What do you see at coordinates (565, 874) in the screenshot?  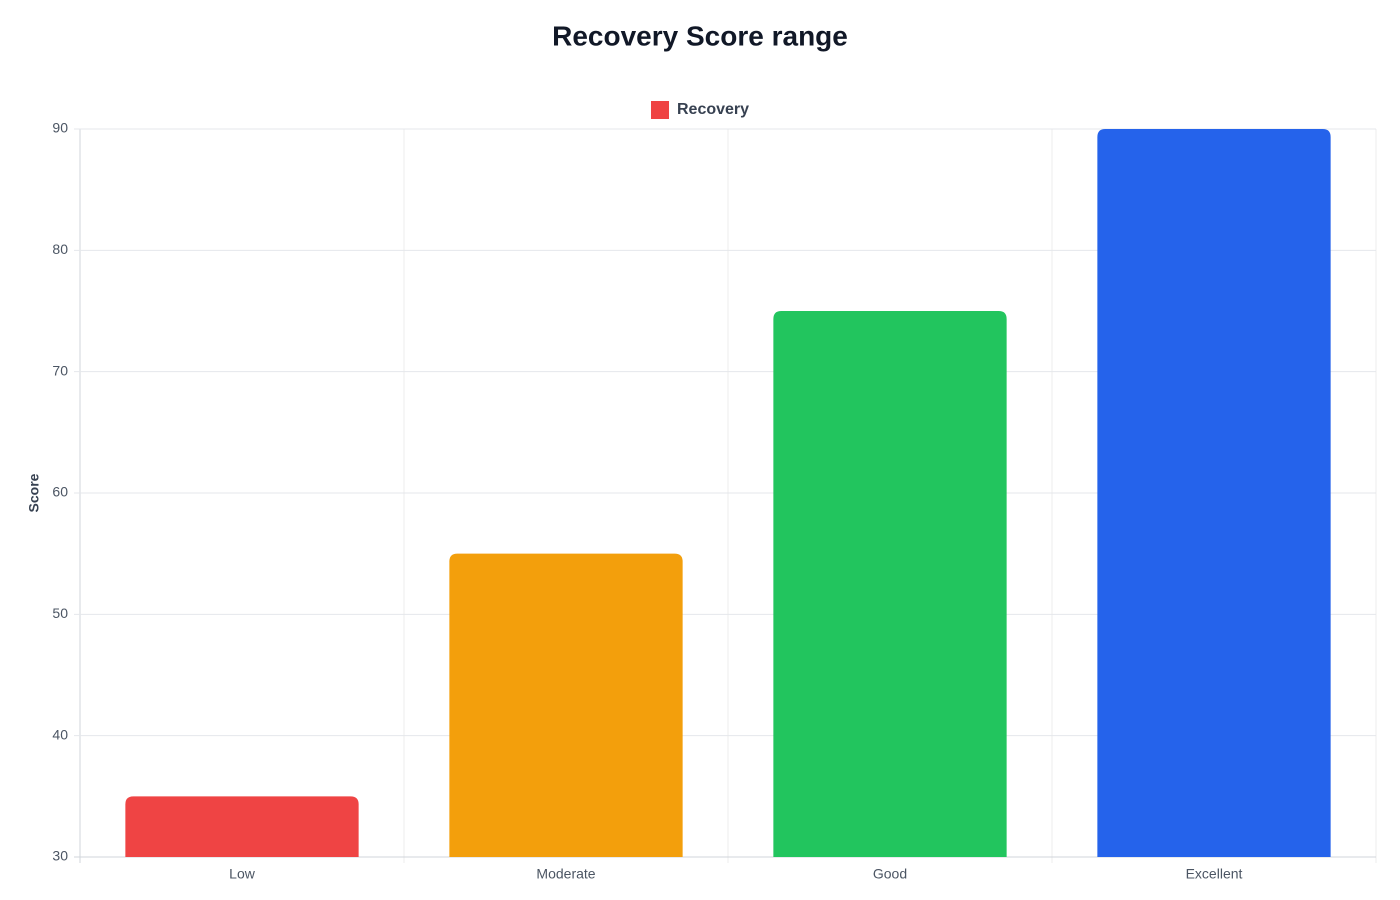 I see `x-tick-label: Moderate` at bounding box center [565, 874].